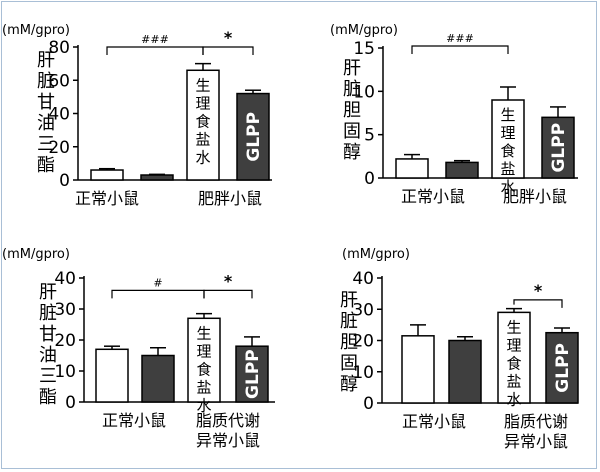  I want to click on y-tick-label: 60, so click(59, 81).